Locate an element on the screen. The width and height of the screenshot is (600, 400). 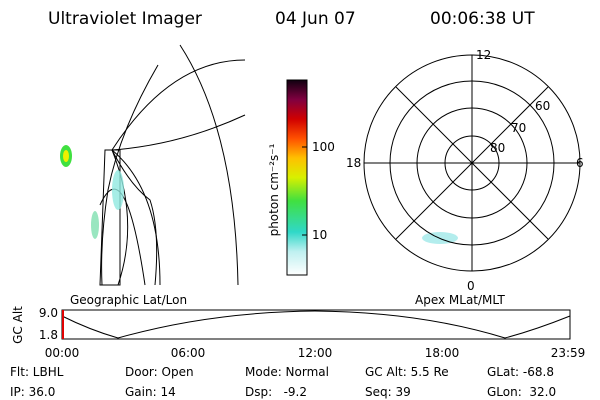
panel-label: Geographic Lat/Lon is located at coordinates (128, 300).